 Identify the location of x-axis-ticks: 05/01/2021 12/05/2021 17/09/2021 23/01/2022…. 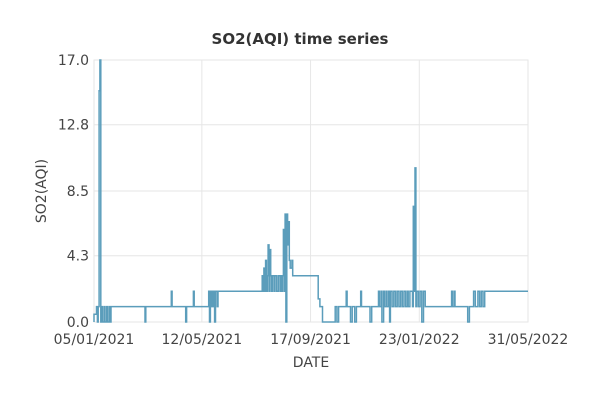
(311, 340).